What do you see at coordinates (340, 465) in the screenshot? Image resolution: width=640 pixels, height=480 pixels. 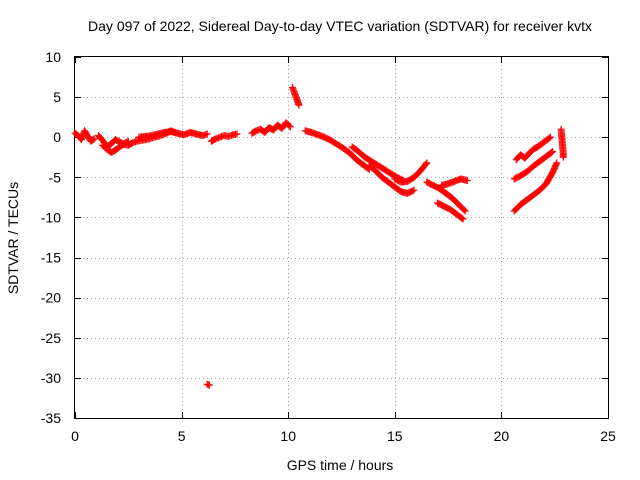 I see `x-axis-label: GPS time / hours` at bounding box center [340, 465].